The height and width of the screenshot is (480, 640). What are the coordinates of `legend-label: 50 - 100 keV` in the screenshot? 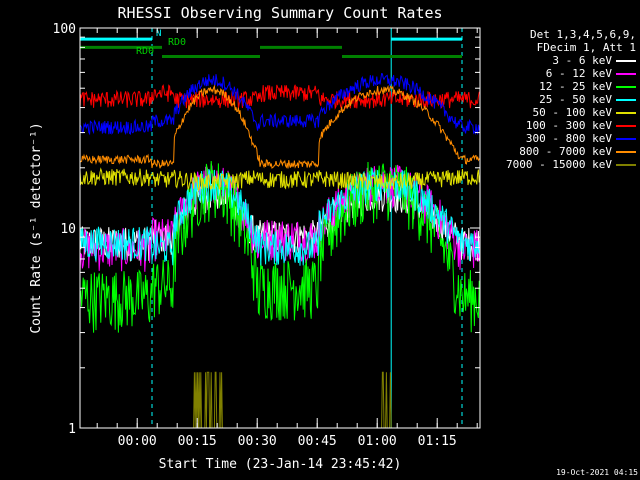 It's located at (572, 112).